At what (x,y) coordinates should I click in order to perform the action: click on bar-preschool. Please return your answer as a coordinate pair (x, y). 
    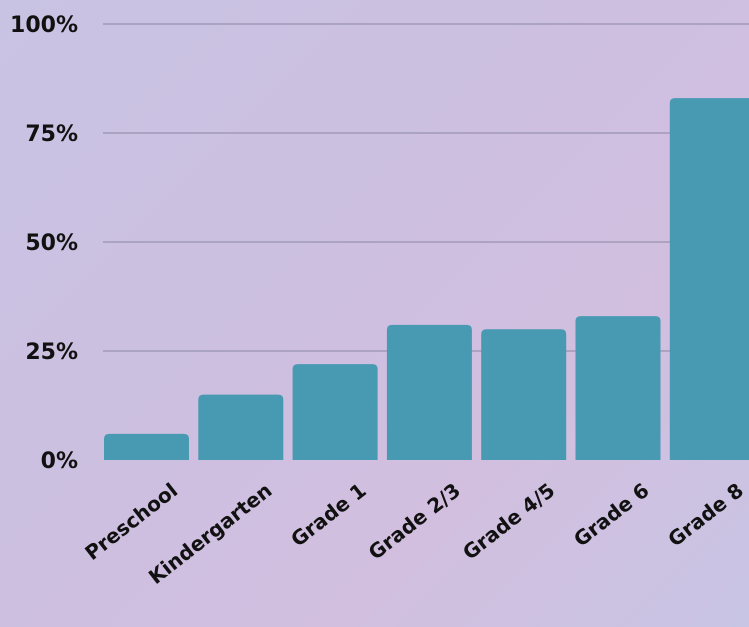
    Looking at the image, I should click on (146, 446).